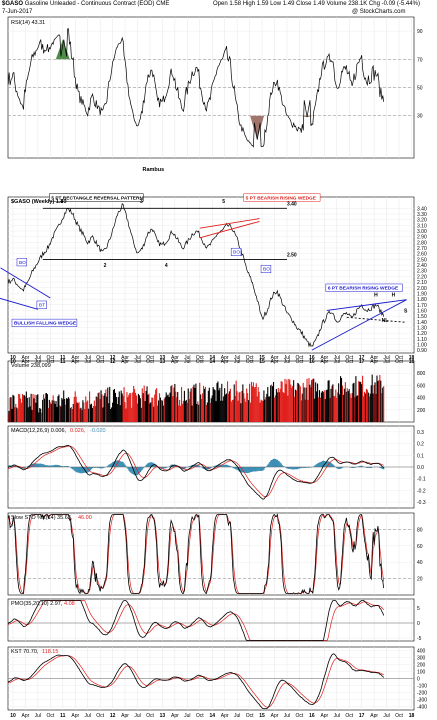 The height and width of the screenshot is (720, 437). Describe the element at coordinates (363, 288) in the screenshot. I see `chart-annotation: 6 PT BEARISH RISING WEDGE` at that location.